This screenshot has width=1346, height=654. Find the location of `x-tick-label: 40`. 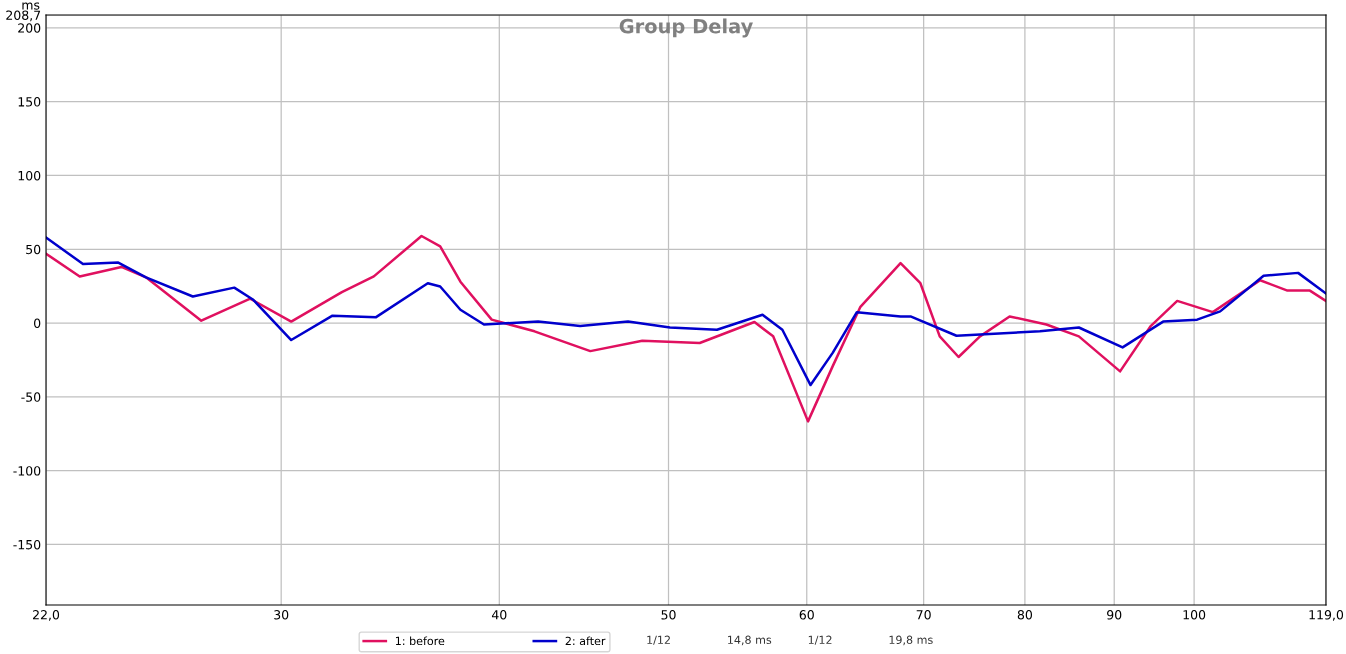

x-tick-label: 40 is located at coordinates (499, 615).